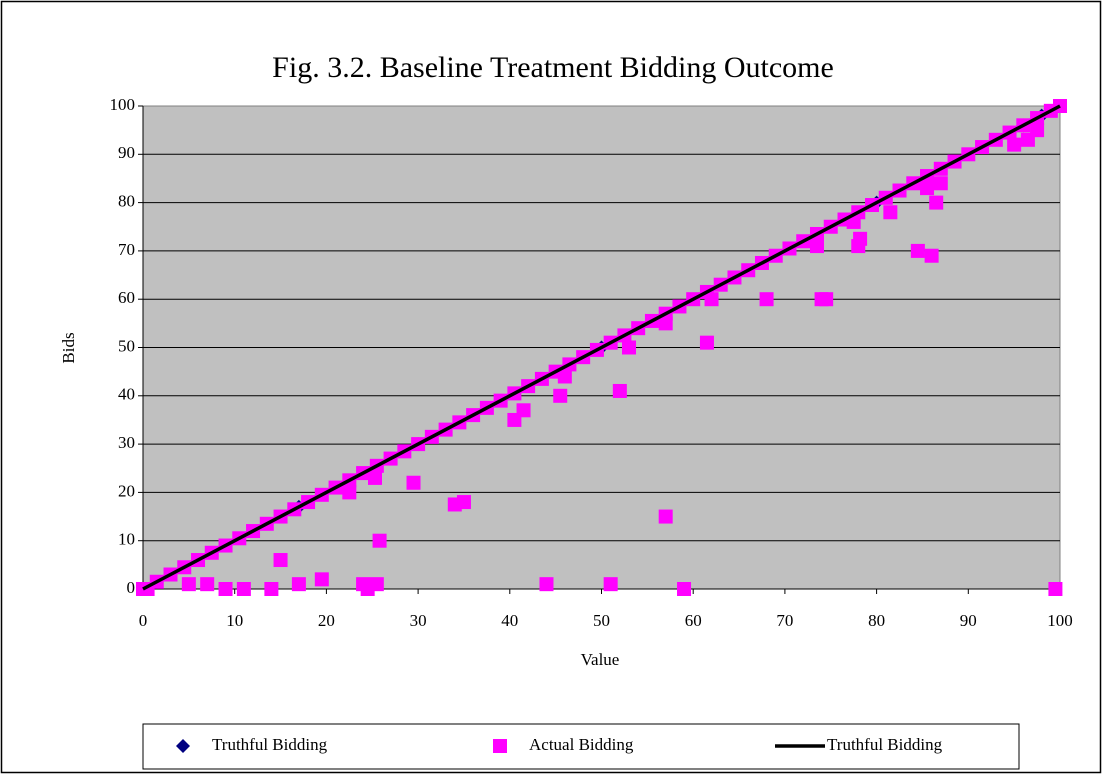 Image resolution: width=1104 pixels, height=776 pixels. What do you see at coordinates (143, 620) in the screenshot?
I see `x-tick-label: 0` at bounding box center [143, 620].